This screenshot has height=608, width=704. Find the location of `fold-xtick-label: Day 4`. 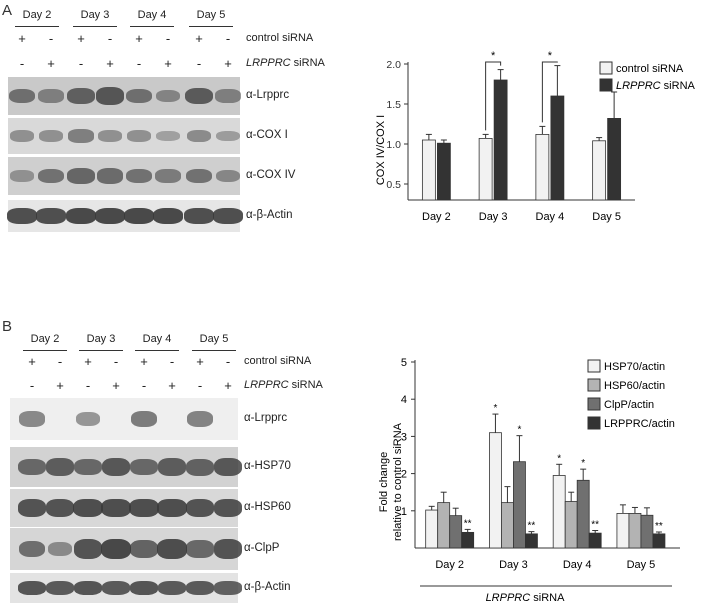

fold-xtick-label: Day 4 is located at coordinates (577, 565).